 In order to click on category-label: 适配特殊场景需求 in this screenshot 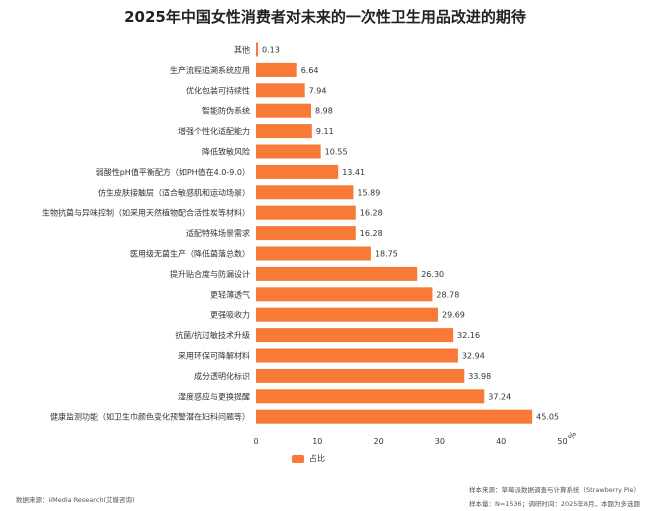, I will do `click(218, 233)`.